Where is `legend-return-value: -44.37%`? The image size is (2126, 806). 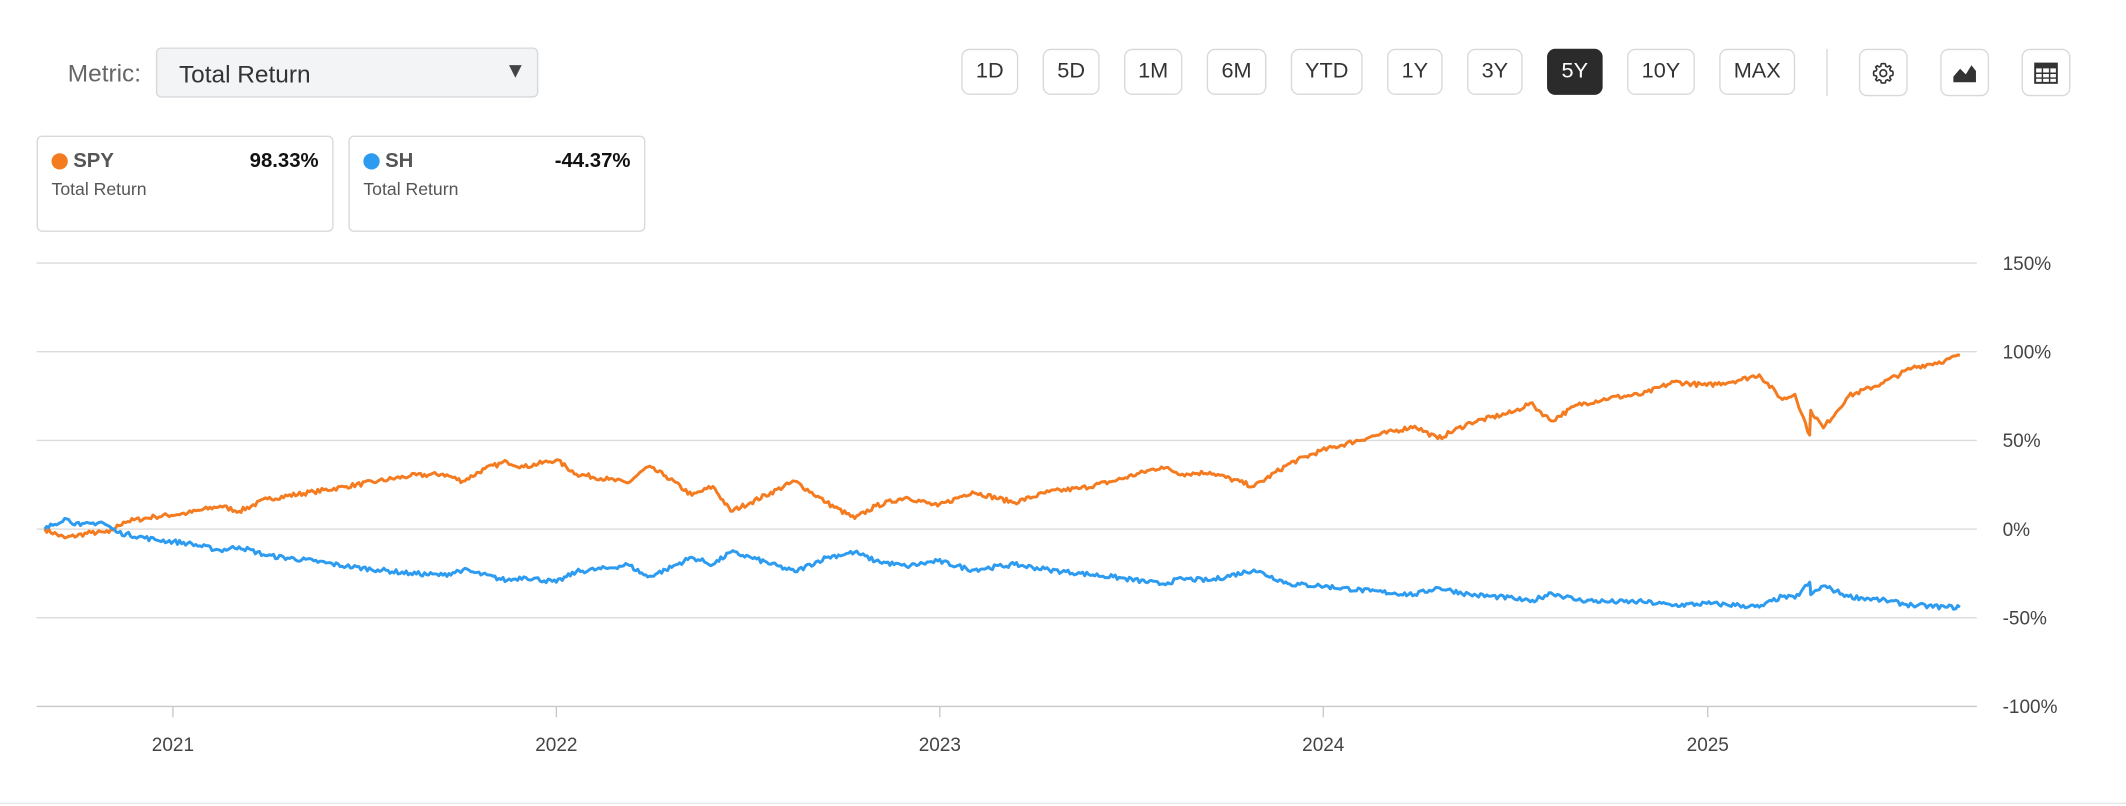 legend-return-value: -44.37% is located at coordinates (592, 161).